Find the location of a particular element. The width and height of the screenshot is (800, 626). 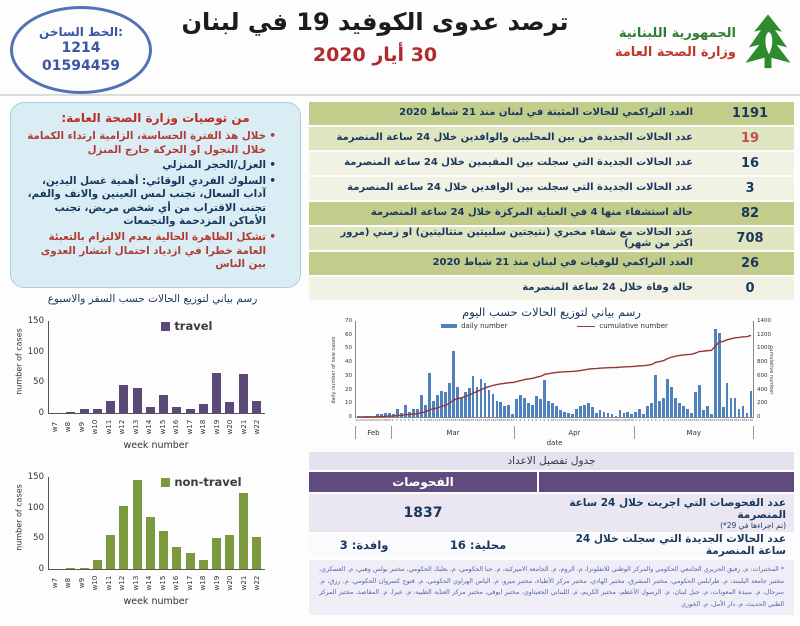

x-tick: w9 is located at coordinates (82, 583).